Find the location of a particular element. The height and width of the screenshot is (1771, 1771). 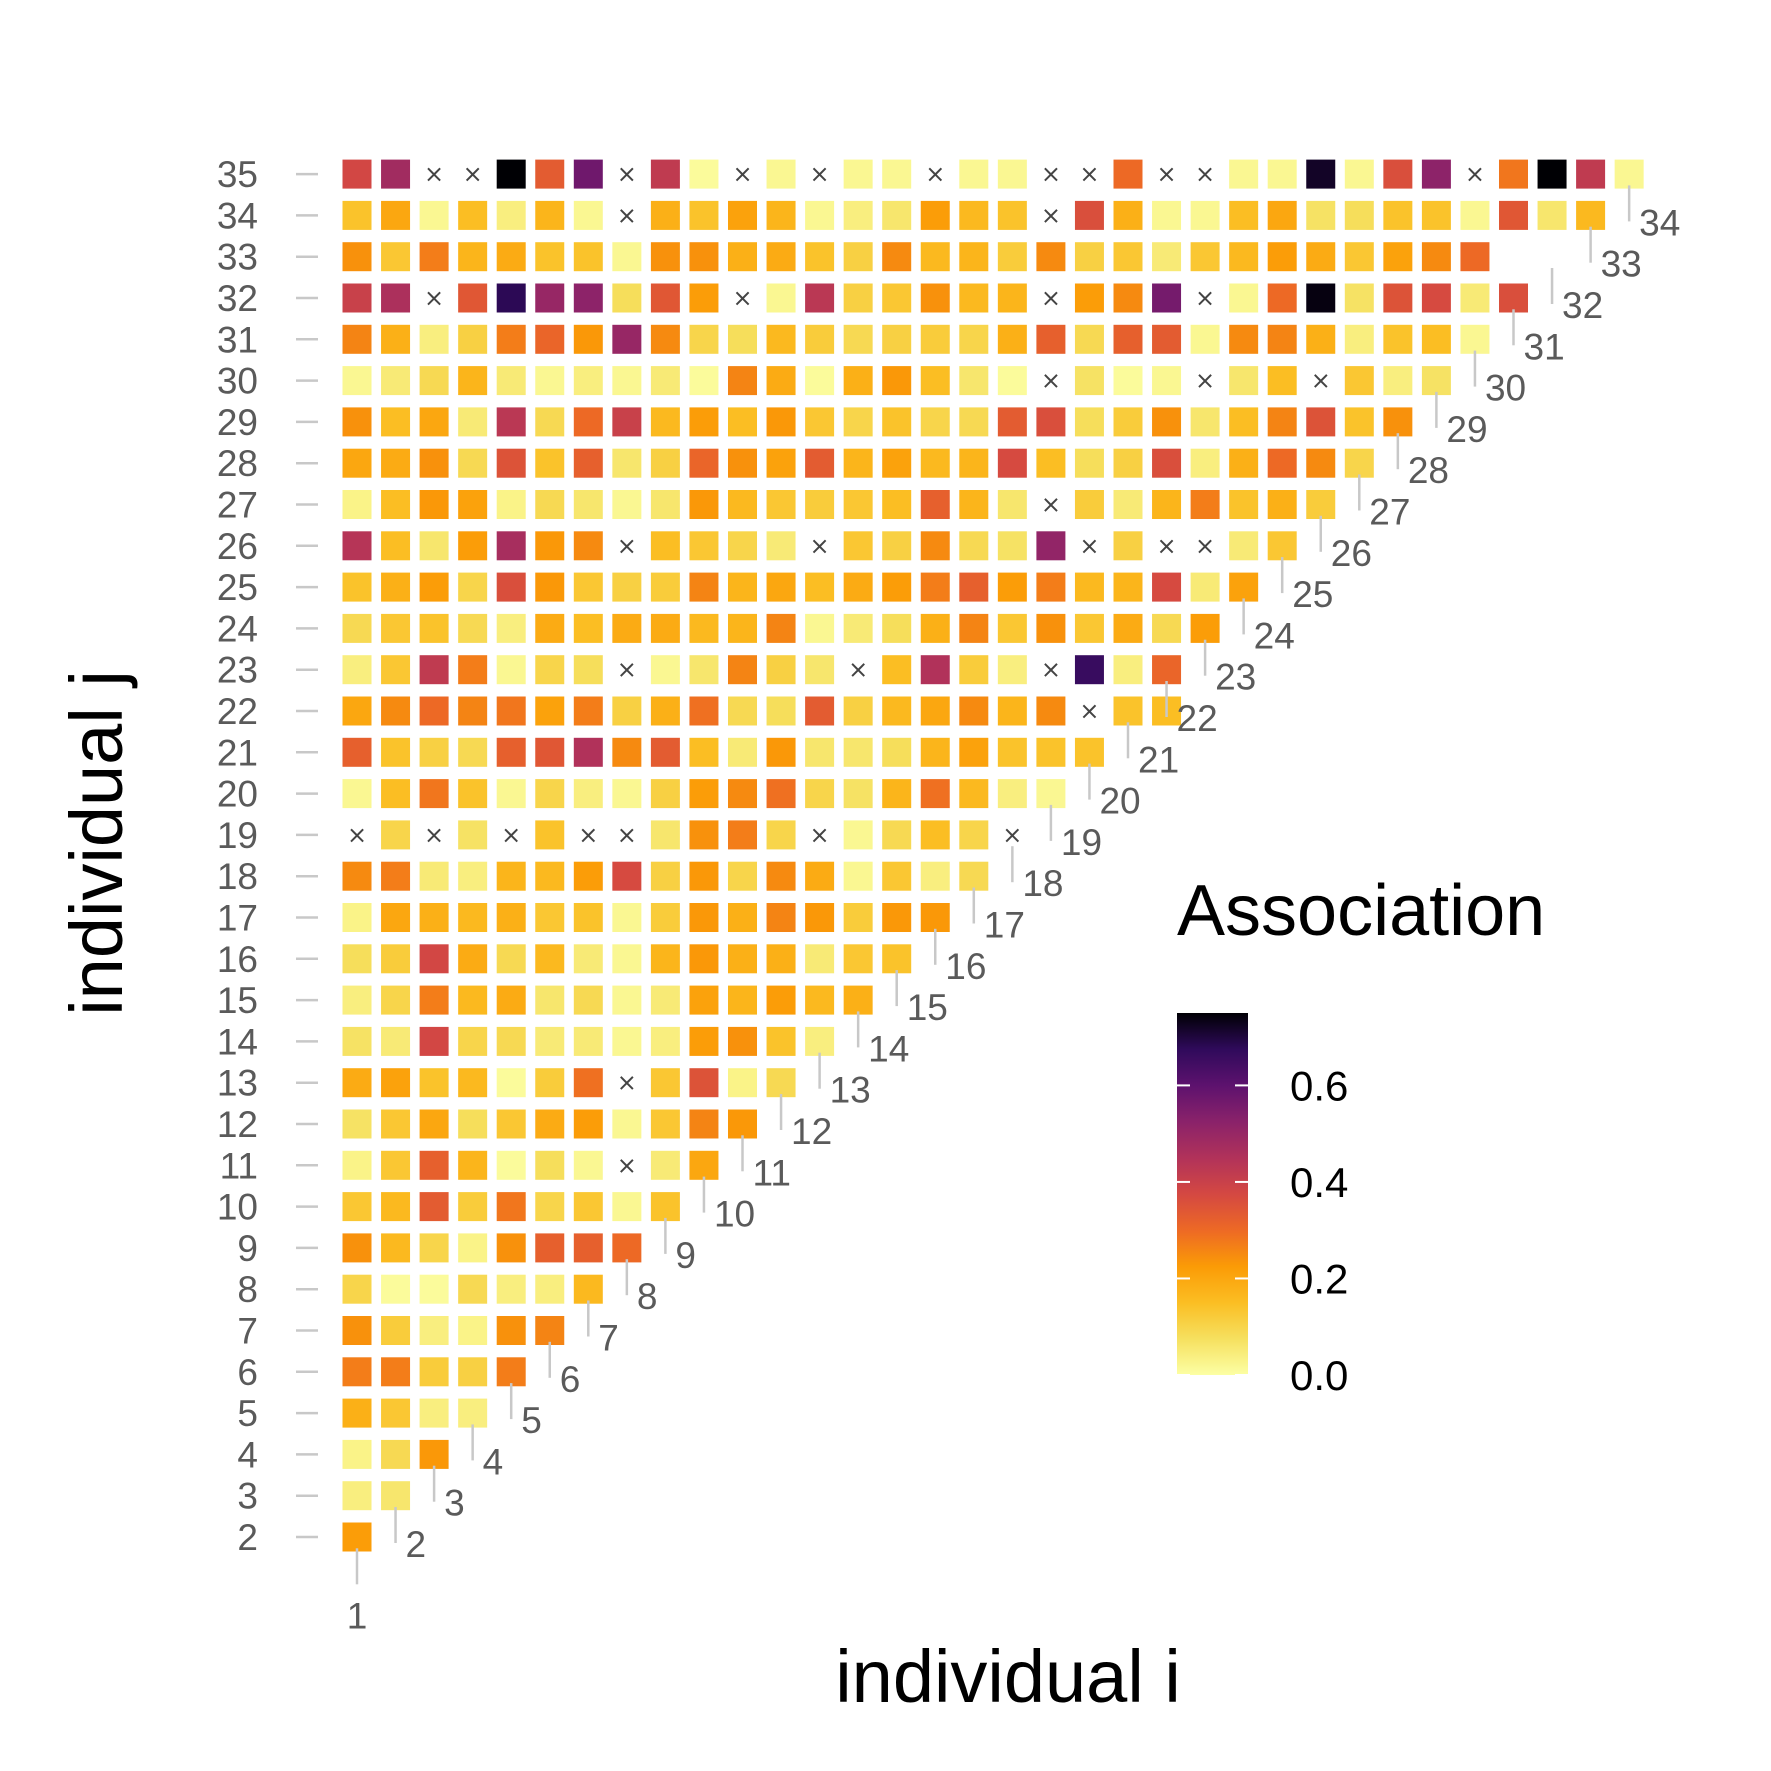

y-tick-label: 27 is located at coordinates (237, 505).